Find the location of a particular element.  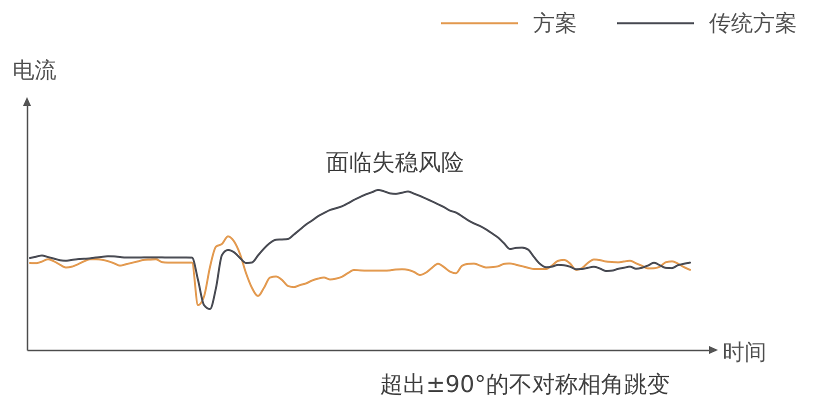

y-axis-title: 电流 is located at coordinates (34, 71).